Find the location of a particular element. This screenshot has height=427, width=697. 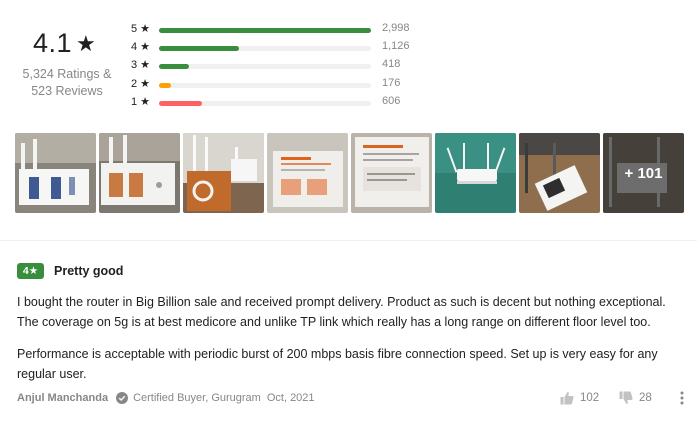

review-author: Anjul Manchanda is located at coordinates (63, 398).